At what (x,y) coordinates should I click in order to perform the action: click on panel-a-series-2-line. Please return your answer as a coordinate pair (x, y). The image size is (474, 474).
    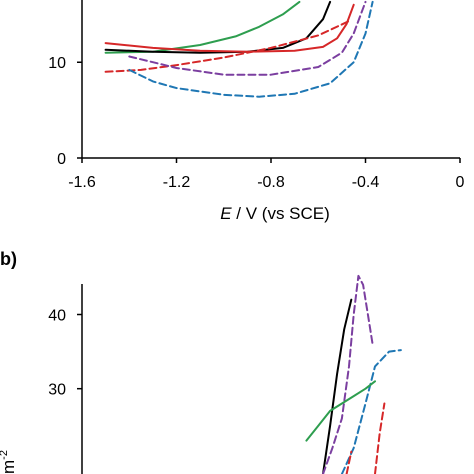
    Looking at the image, I should click on (218, 27).